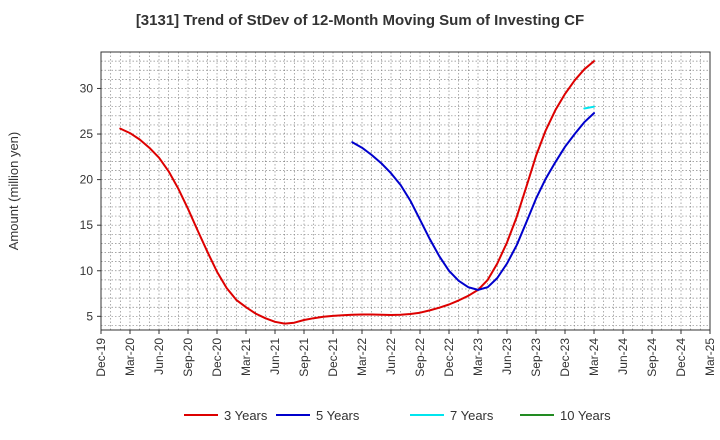 This screenshot has height=440, width=720. Describe the element at coordinates (101, 357) in the screenshot. I see `x-tick-label: Dec-19` at that location.